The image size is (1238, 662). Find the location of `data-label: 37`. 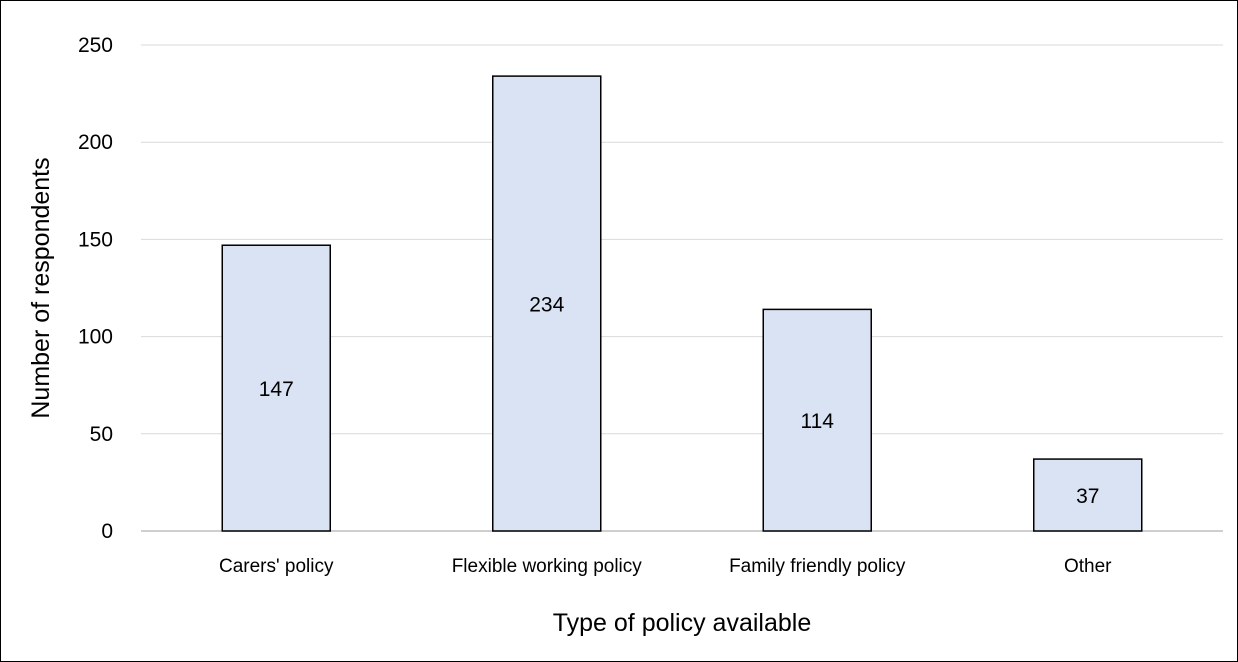

data-label: 37 is located at coordinates (1087, 496).